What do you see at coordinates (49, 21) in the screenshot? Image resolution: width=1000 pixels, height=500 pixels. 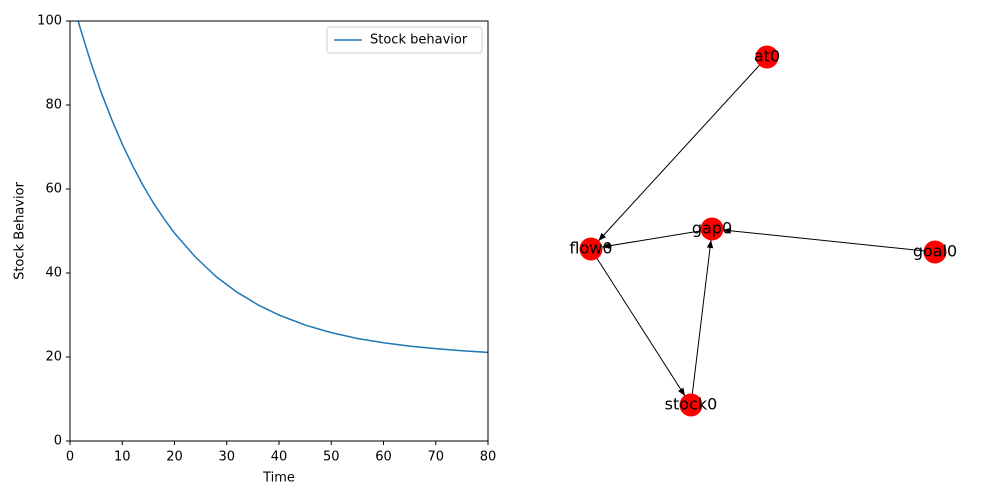 I see `y-tick-label: 100` at bounding box center [49, 21].